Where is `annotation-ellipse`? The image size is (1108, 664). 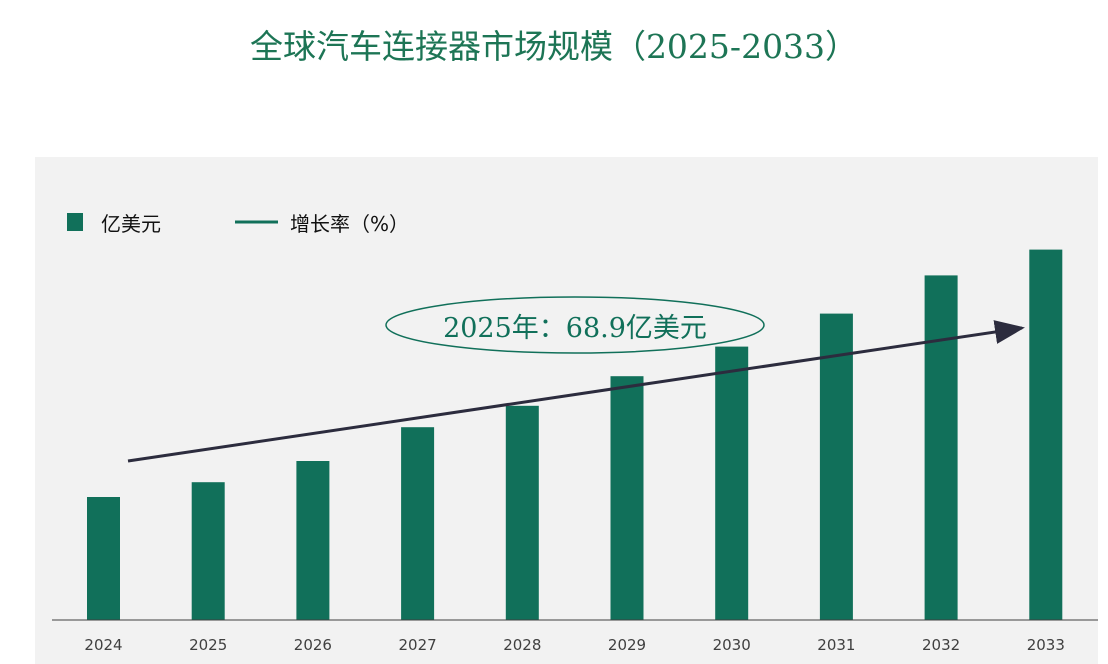 annotation-ellipse is located at coordinates (575, 325).